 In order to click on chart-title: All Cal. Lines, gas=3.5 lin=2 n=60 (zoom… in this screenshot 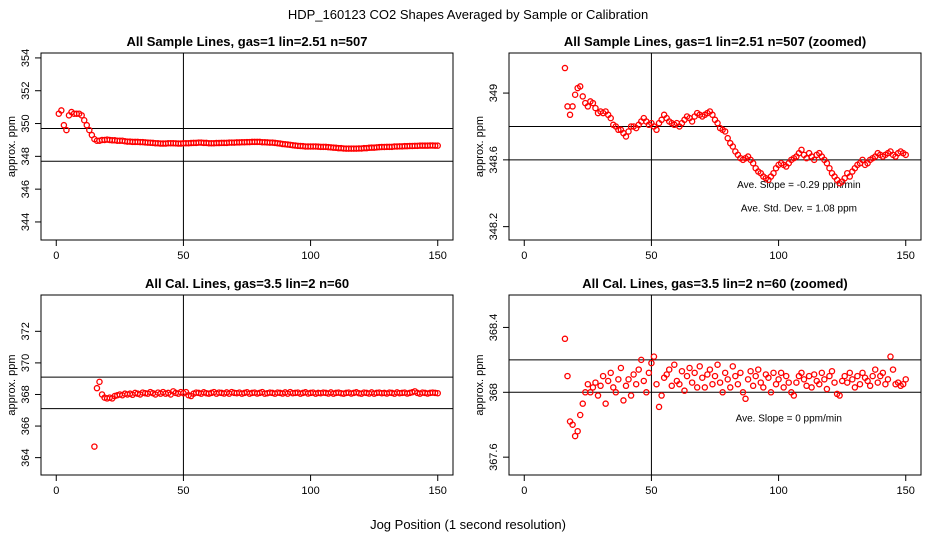, I will do `click(715, 283)`.